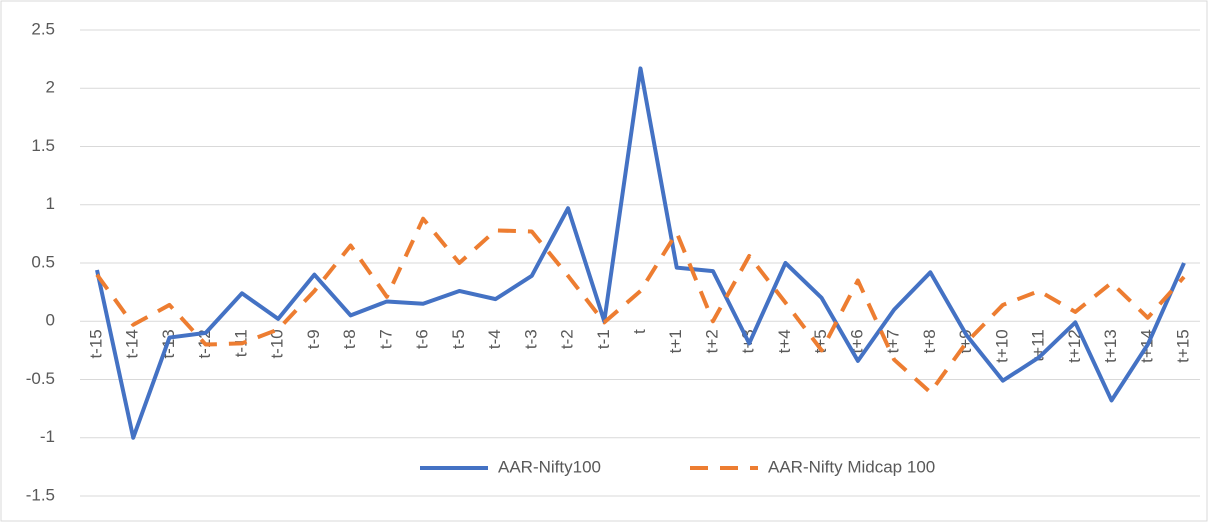 This screenshot has width=1209, height=523. Describe the element at coordinates (1182, 346) in the screenshot. I see `x-tick-label: t+15` at that location.